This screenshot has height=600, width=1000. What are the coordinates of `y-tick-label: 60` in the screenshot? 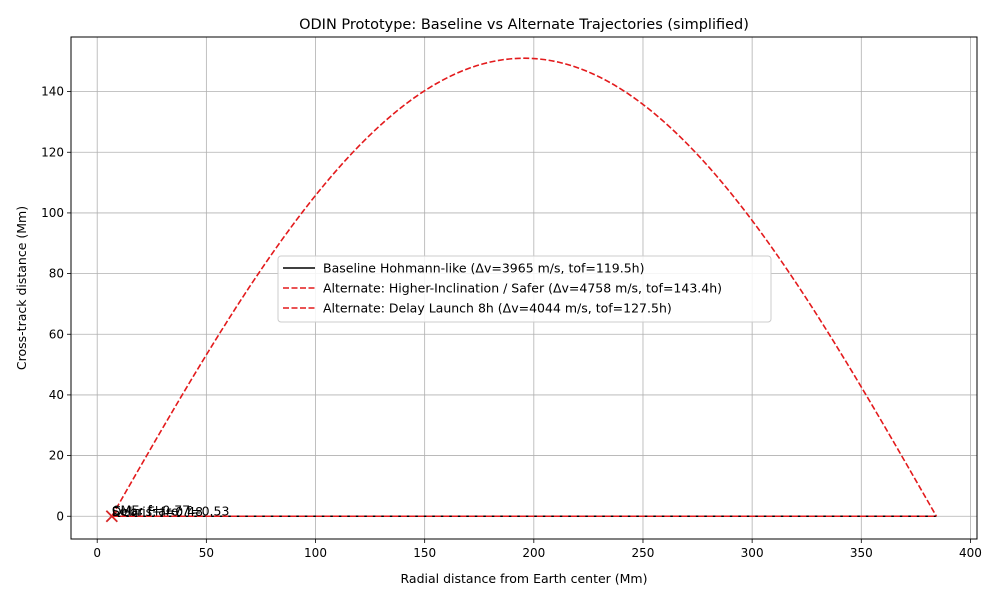 It's located at (56, 334).